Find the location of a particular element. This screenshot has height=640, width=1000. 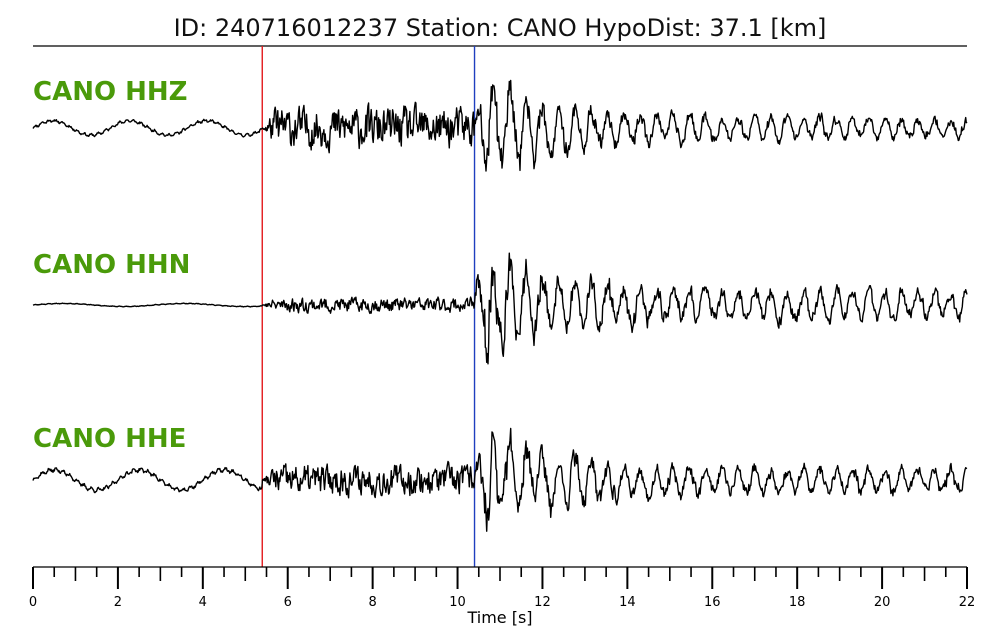

x-tick-label: 6 is located at coordinates (288, 602).